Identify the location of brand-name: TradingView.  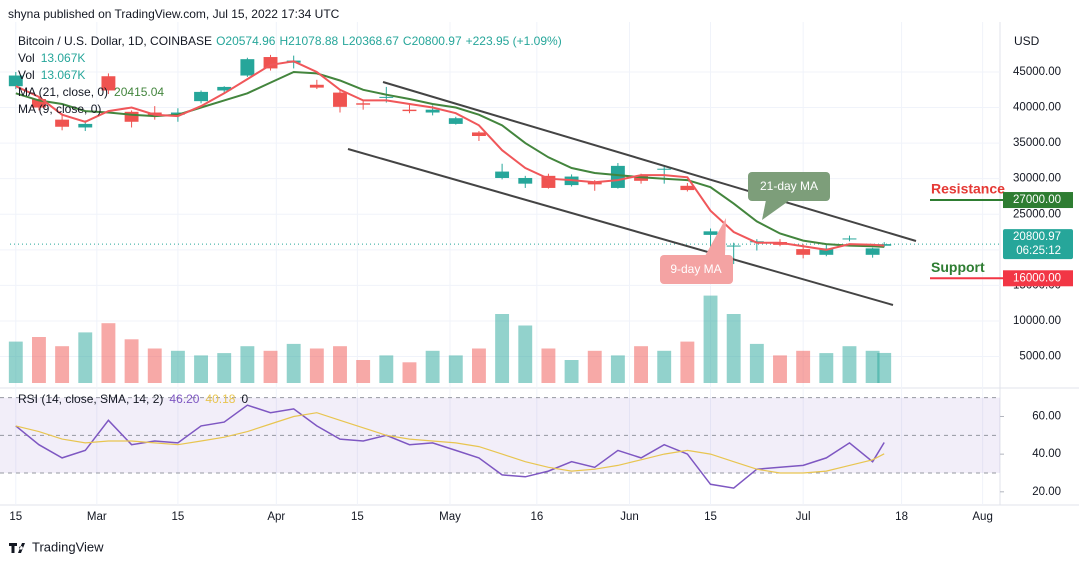
(68, 546).